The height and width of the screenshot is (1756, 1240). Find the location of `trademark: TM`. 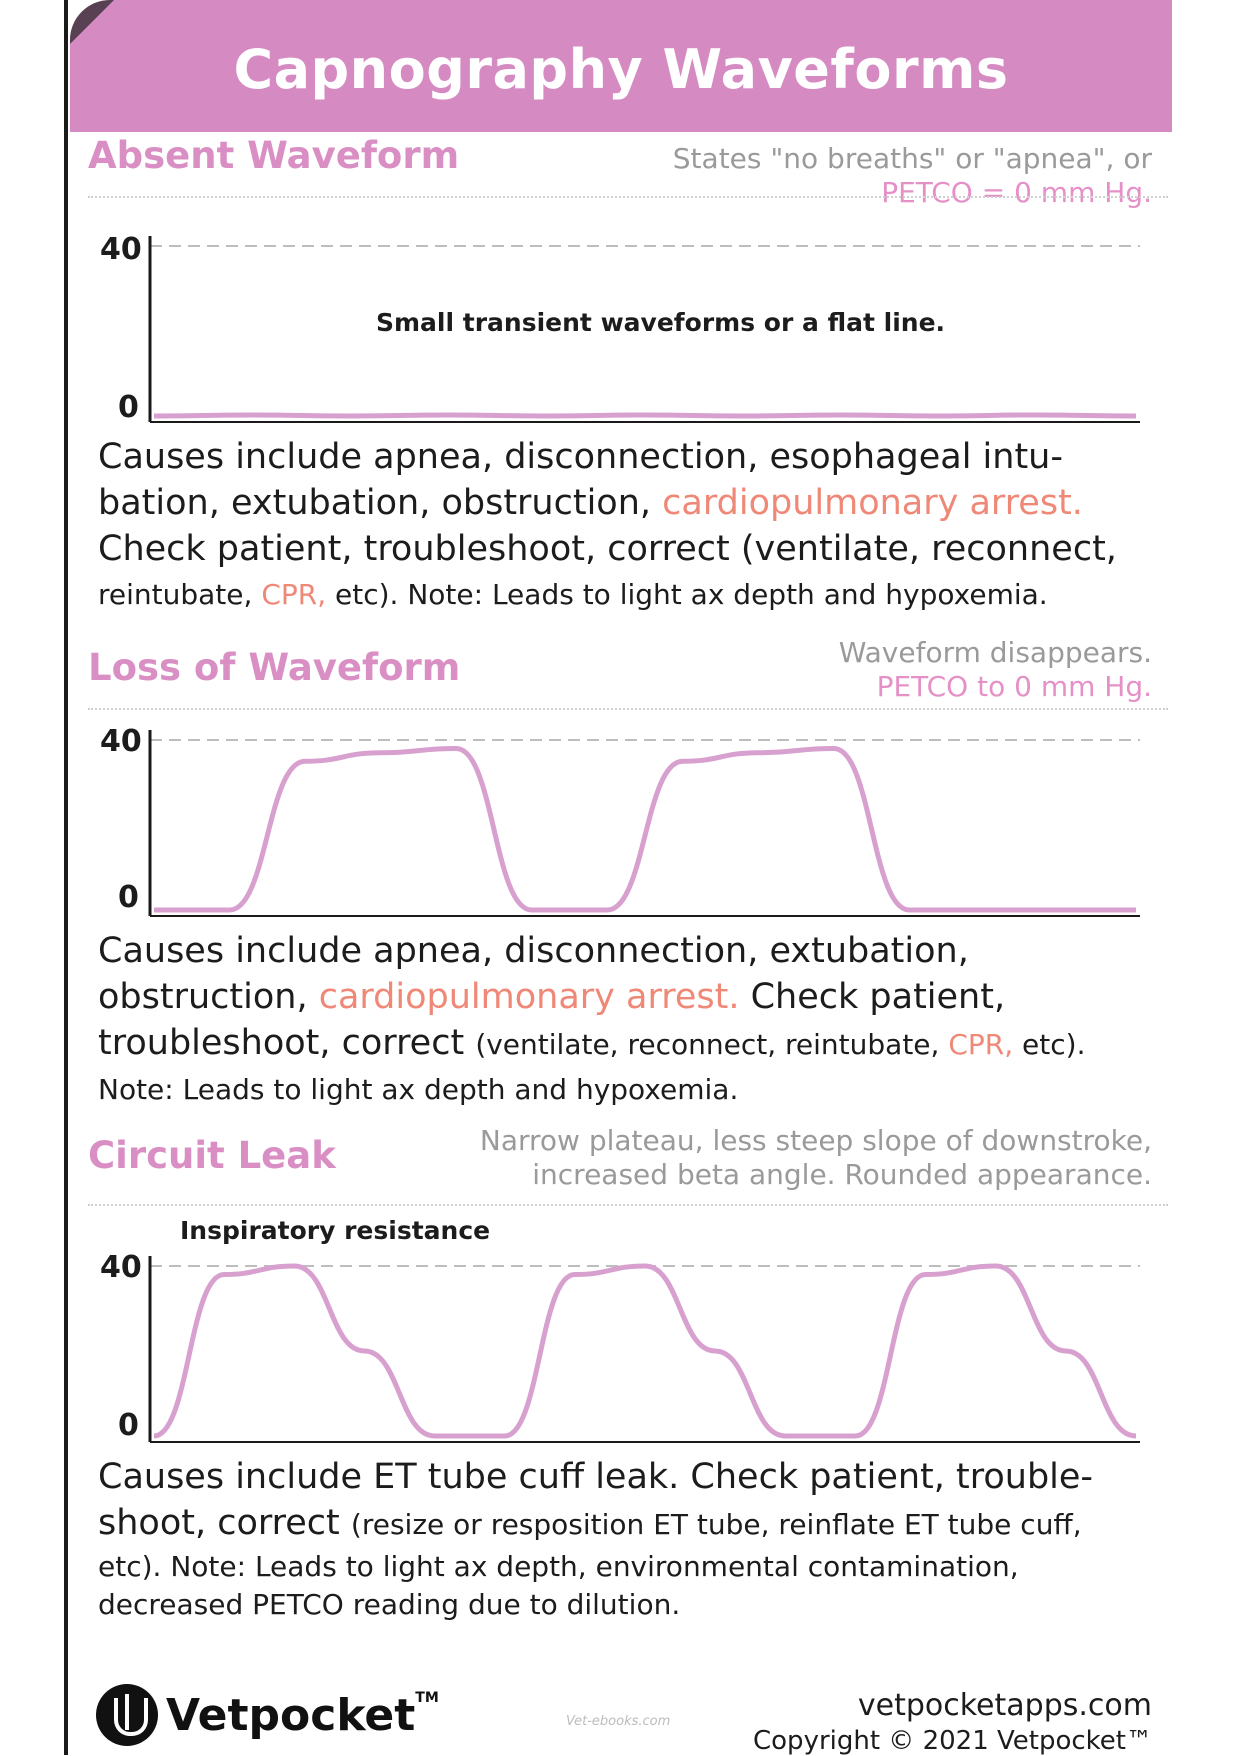

trademark: TM is located at coordinates (427, 1697).